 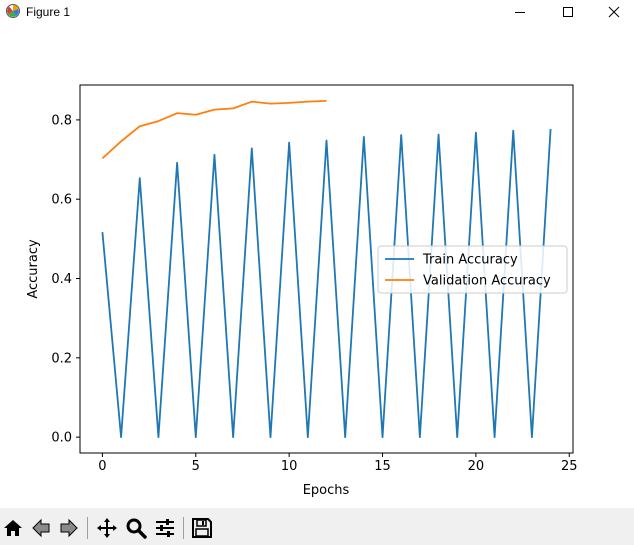 I want to click on home-icon, so click(x=13, y=528).